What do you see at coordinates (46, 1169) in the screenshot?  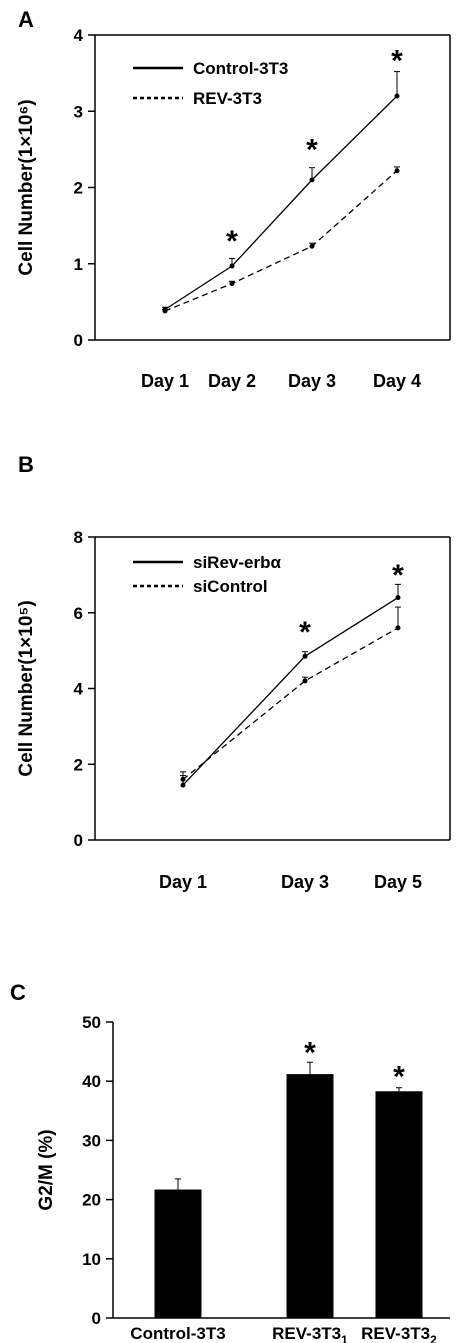 I see `y-axis-title: G2/M (%)` at bounding box center [46, 1169].